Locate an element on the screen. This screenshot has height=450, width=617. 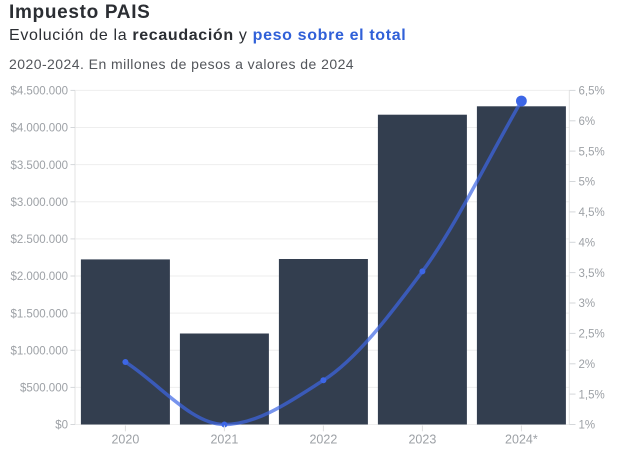
svg-text: $0 is located at coordinates (61, 426).